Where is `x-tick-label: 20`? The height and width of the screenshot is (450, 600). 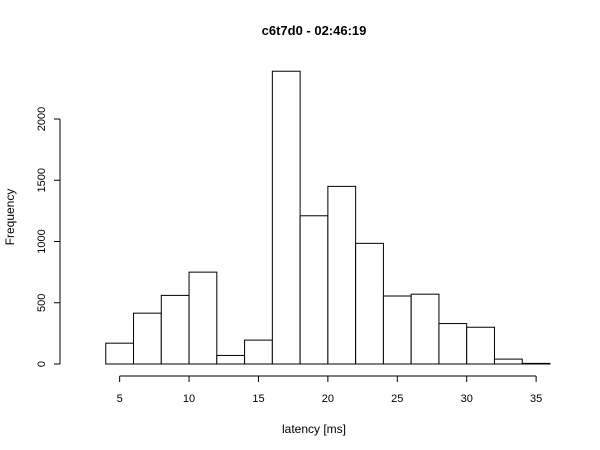
x-tick-label: 20 is located at coordinates (328, 399).